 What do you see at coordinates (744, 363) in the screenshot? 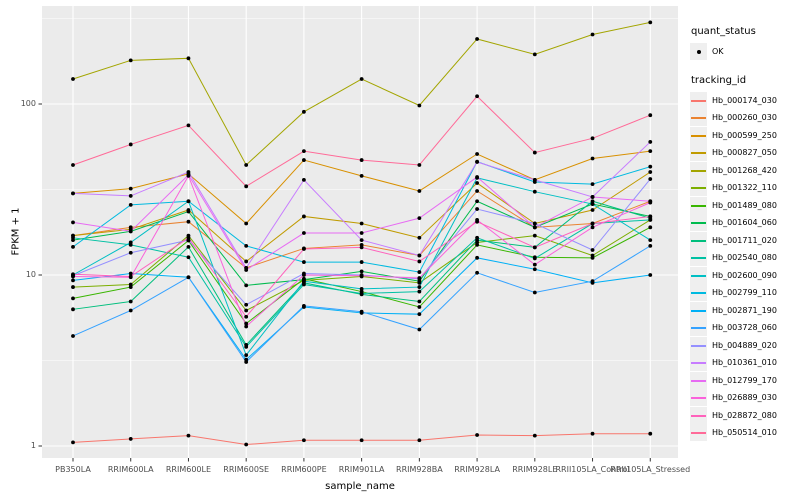
I see `legend-item-label: Hb_010361_010` at bounding box center [744, 363].